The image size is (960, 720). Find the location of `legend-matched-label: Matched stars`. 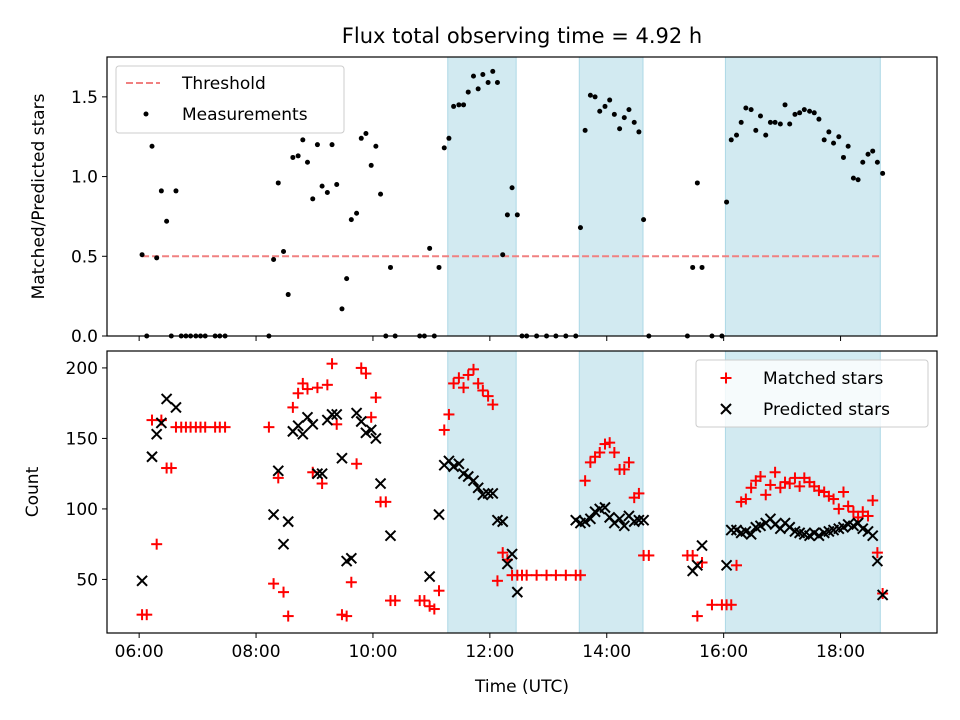

legend-matched-label: Matched stars is located at coordinates (823, 379).